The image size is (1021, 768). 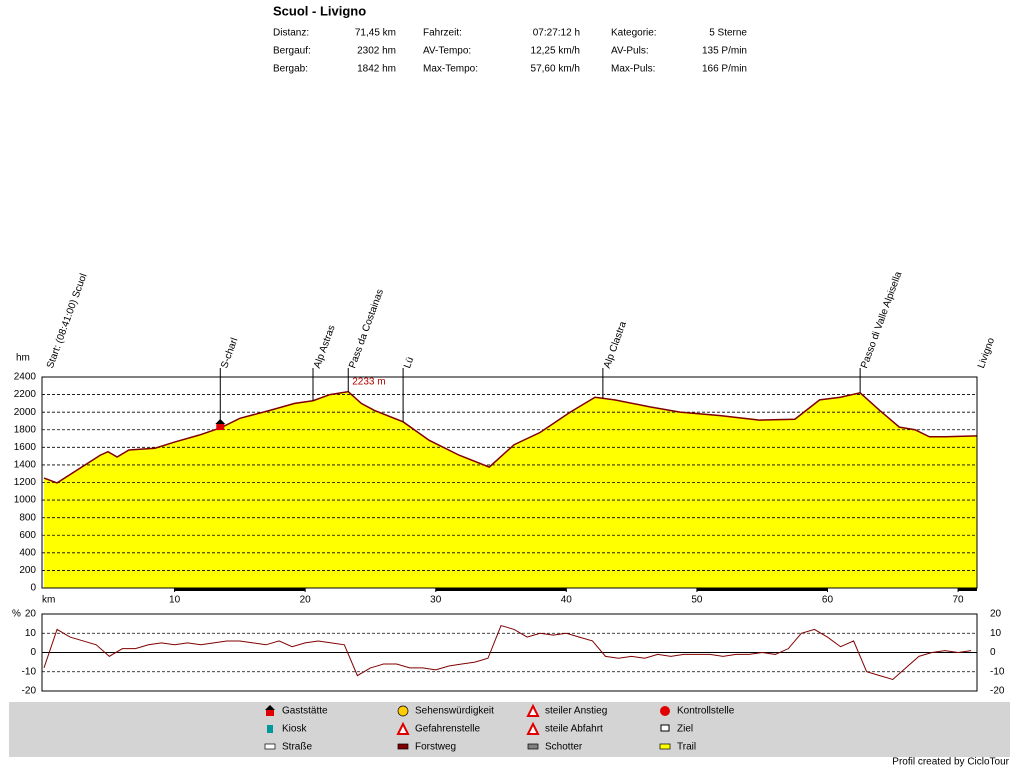 What do you see at coordinates (306, 600) in the screenshot?
I see `x-tick-label: 20` at bounding box center [306, 600].